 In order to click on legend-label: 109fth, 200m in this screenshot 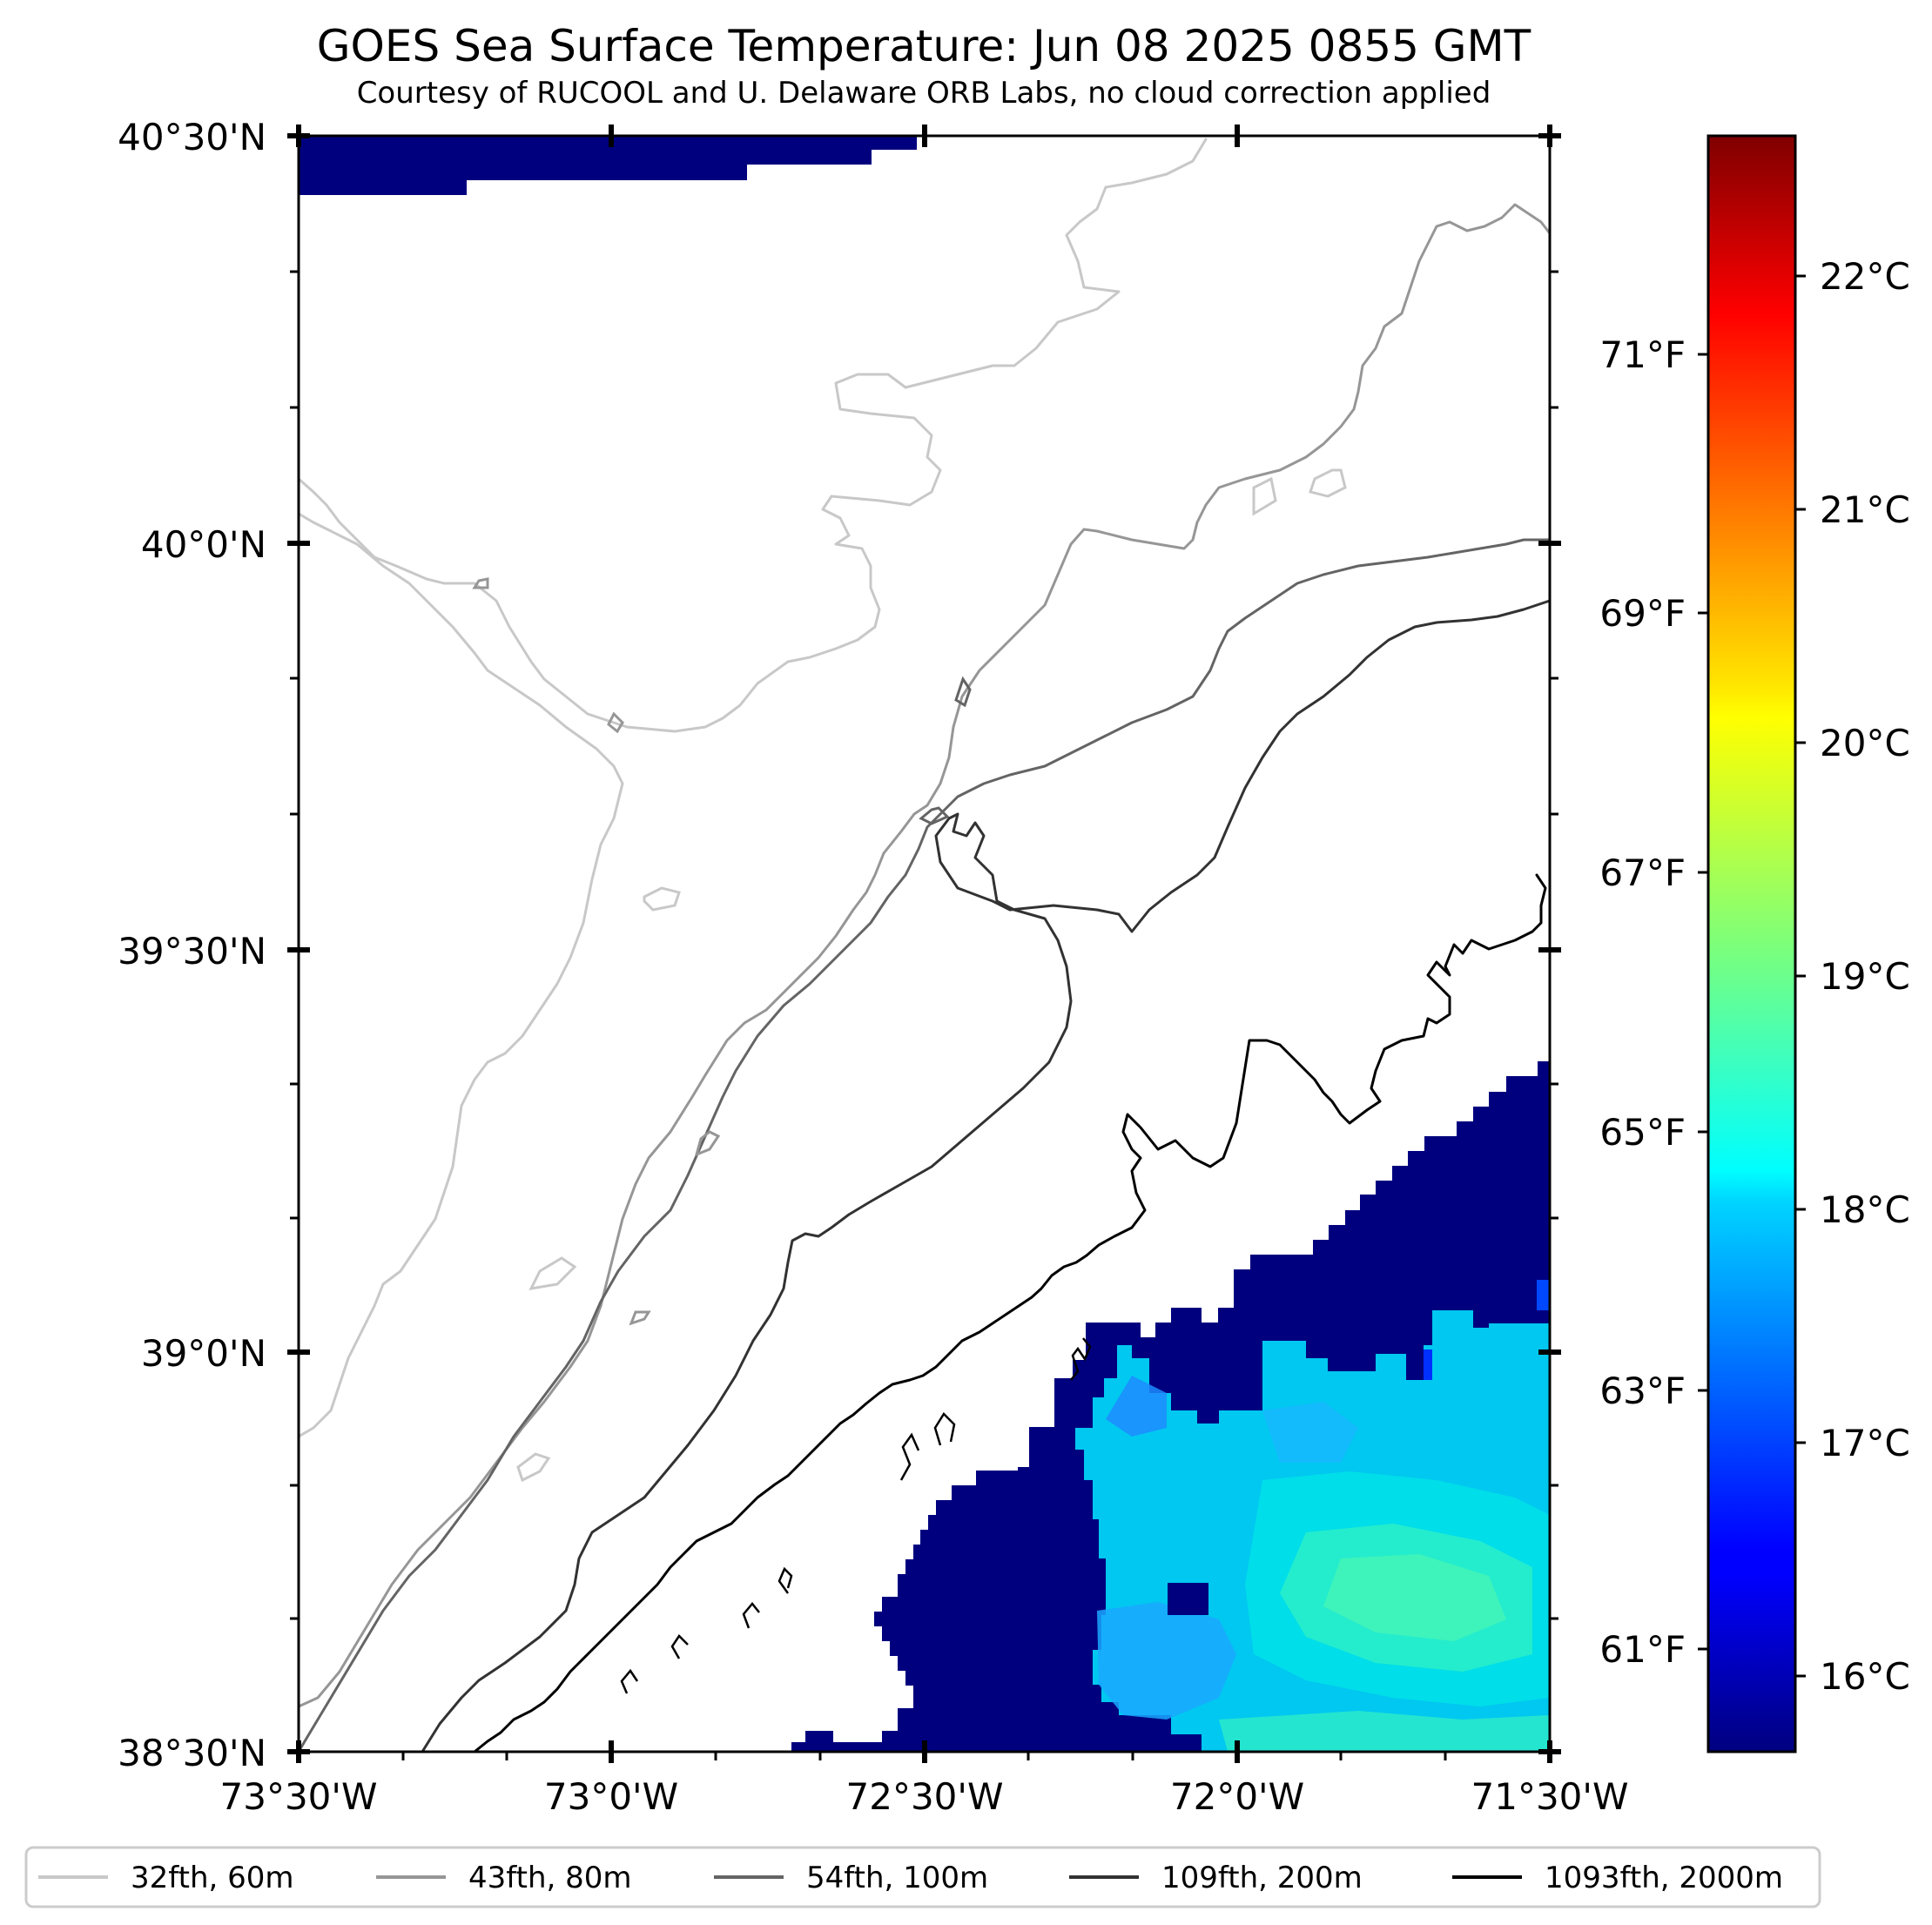, I will do `click(1262, 1878)`.